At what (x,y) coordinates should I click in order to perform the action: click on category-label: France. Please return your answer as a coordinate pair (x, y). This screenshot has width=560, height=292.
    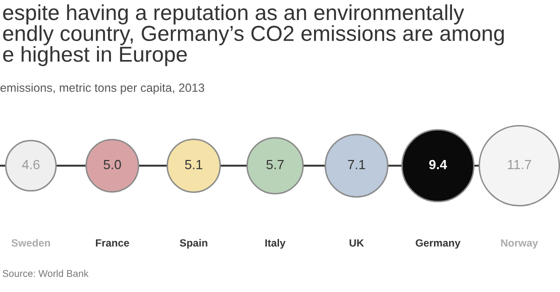
    Looking at the image, I should click on (113, 243).